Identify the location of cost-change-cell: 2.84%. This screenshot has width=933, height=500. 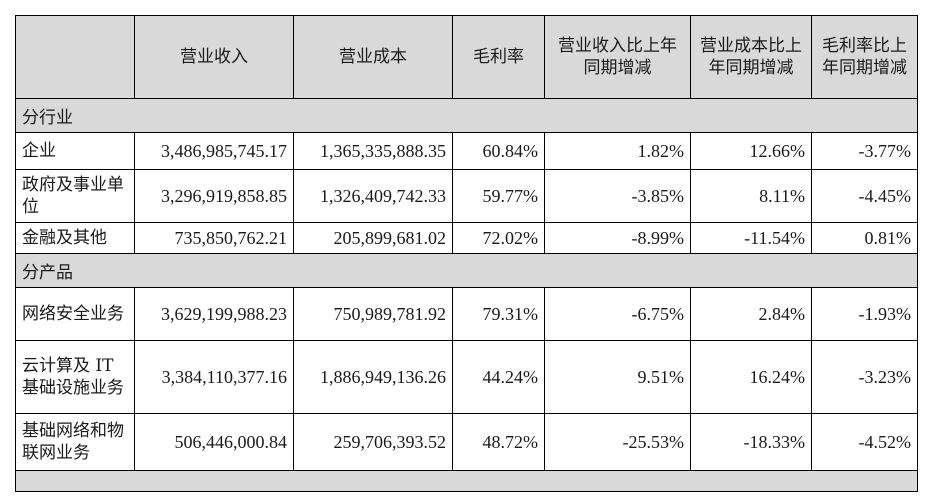
(751, 314).